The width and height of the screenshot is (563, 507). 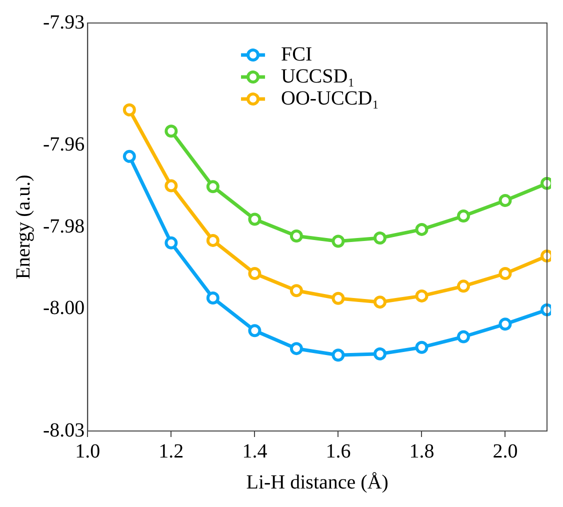 What do you see at coordinates (505, 451) in the screenshot?
I see `x-tick-label: 2.0` at bounding box center [505, 451].